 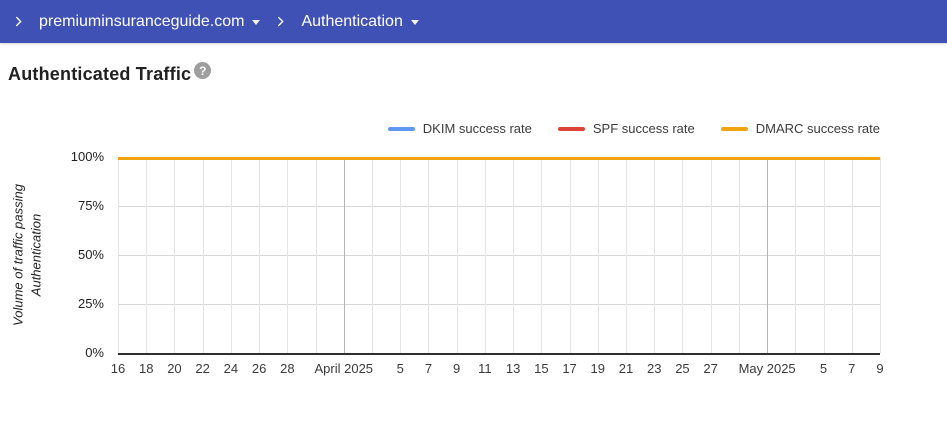 I want to click on x-tick-label: 18, so click(x=146, y=368).